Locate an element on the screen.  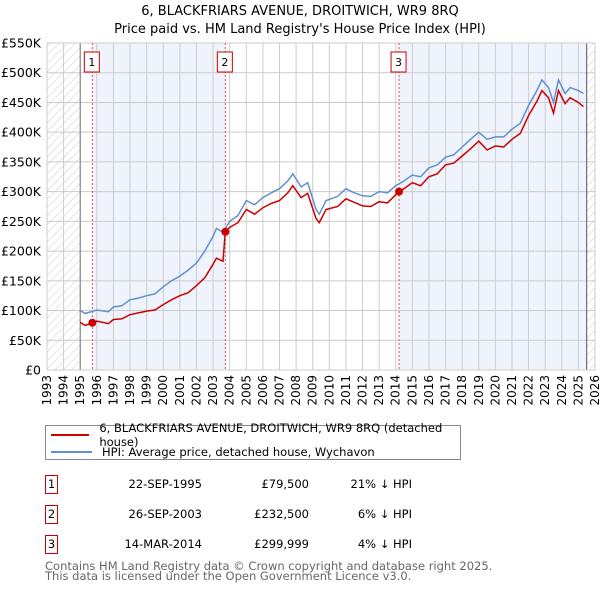
red-line-swatch-icon is located at coordinates (70, 435).